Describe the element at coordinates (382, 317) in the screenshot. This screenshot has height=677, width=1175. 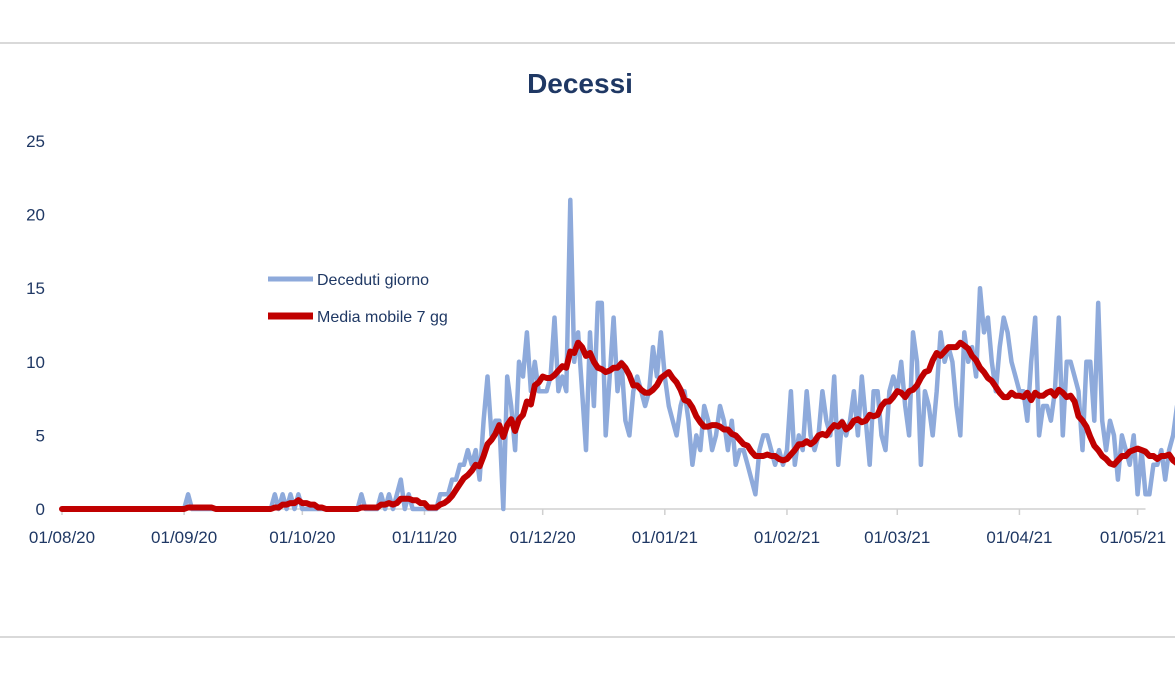
I see `legend-label-media-mobile: Media mobile 7 gg` at that location.